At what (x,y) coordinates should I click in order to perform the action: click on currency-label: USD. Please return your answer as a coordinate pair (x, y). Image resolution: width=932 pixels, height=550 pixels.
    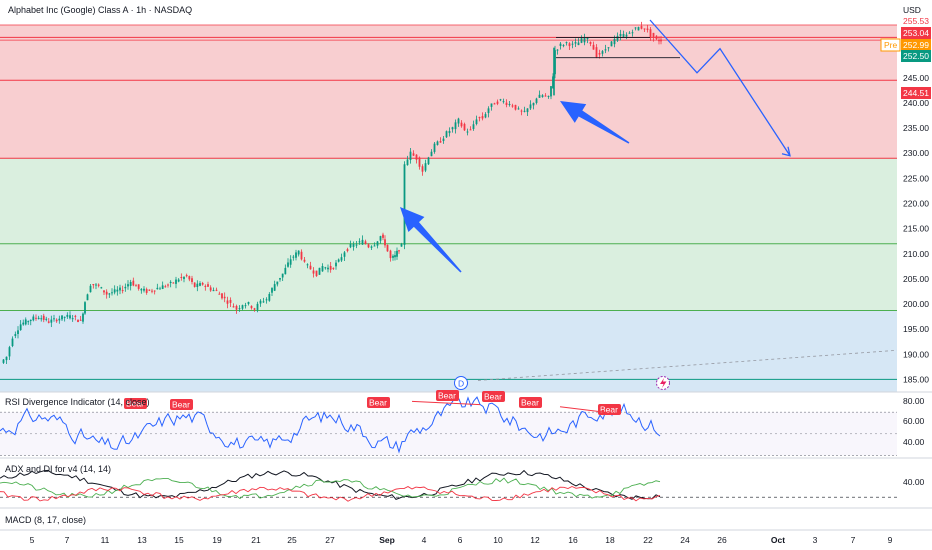
    Looking at the image, I should click on (912, 10).